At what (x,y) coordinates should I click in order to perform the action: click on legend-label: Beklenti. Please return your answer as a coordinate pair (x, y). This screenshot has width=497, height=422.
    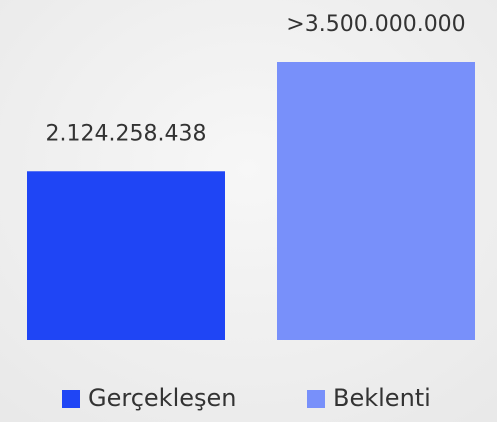
    Looking at the image, I should click on (382, 398).